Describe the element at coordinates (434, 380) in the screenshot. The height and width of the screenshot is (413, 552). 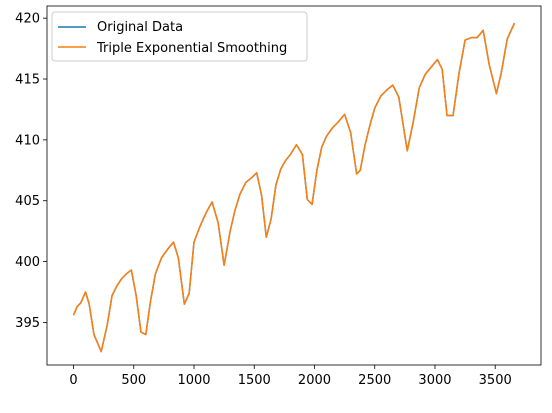
I see `x-tick-label: 3000` at that location.